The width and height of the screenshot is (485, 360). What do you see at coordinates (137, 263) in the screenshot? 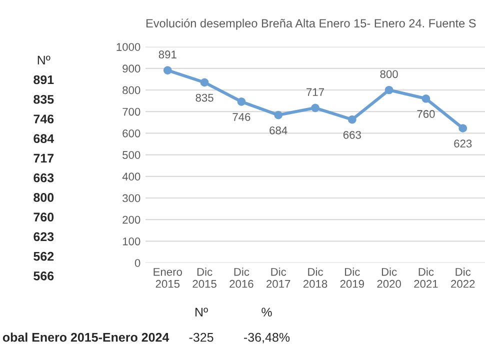
I see `y-tick-label: 0` at bounding box center [137, 263].